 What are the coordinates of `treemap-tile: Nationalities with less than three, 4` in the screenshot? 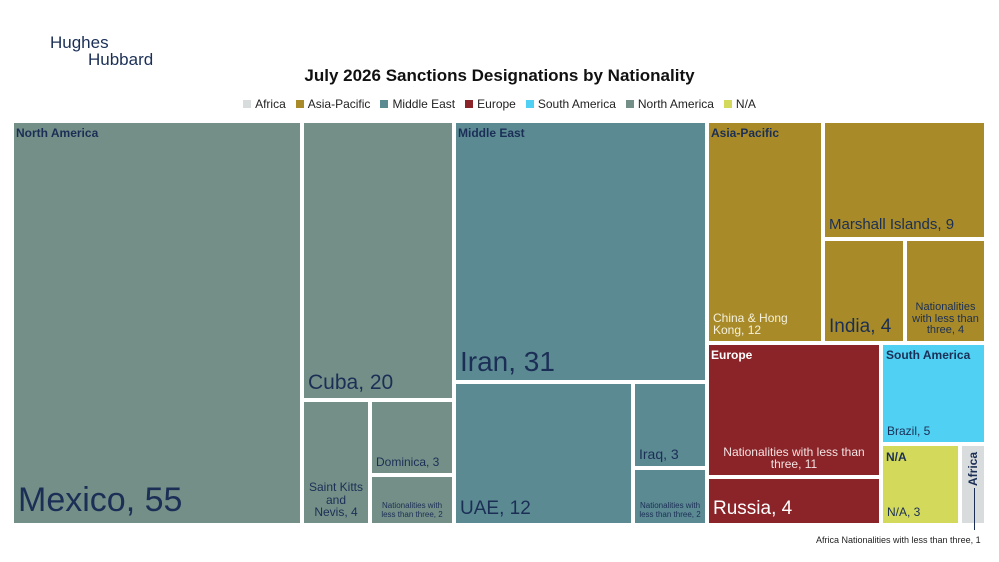 It's located at (945, 291).